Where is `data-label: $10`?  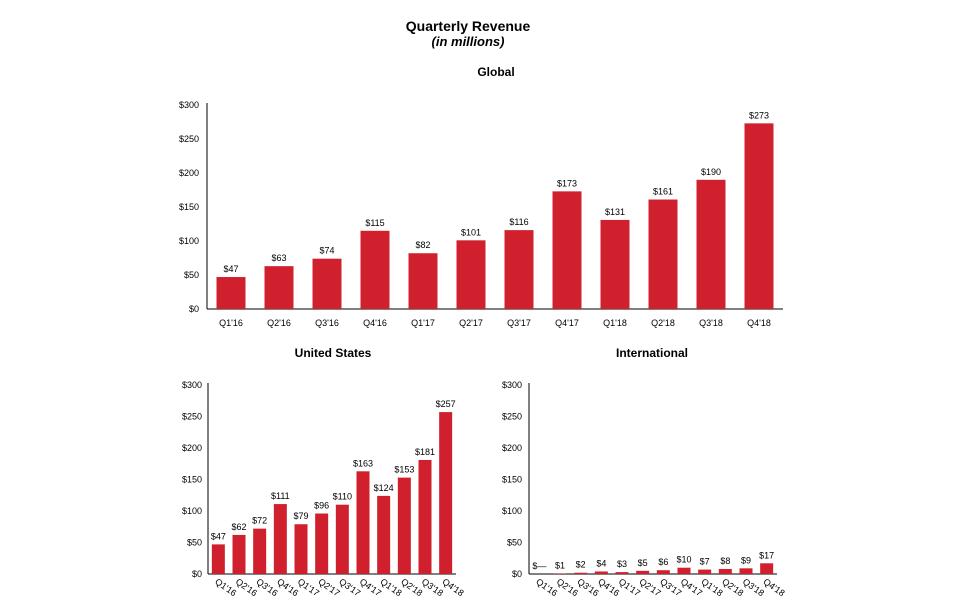 data-label: $10 is located at coordinates (683, 560).